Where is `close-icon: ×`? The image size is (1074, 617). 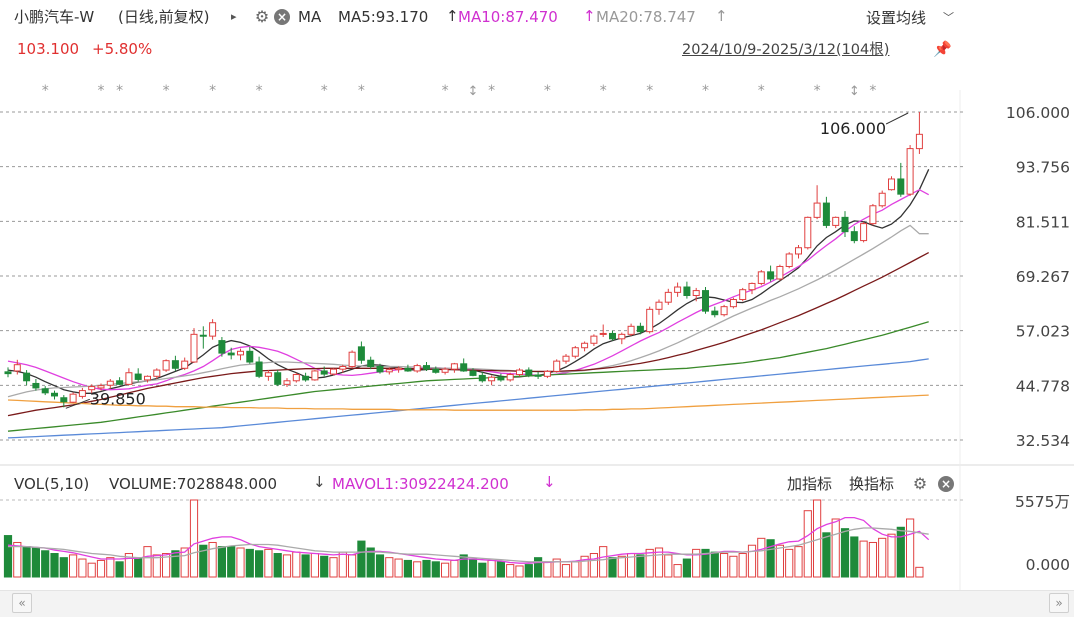
close-icon: × is located at coordinates (282, 17).